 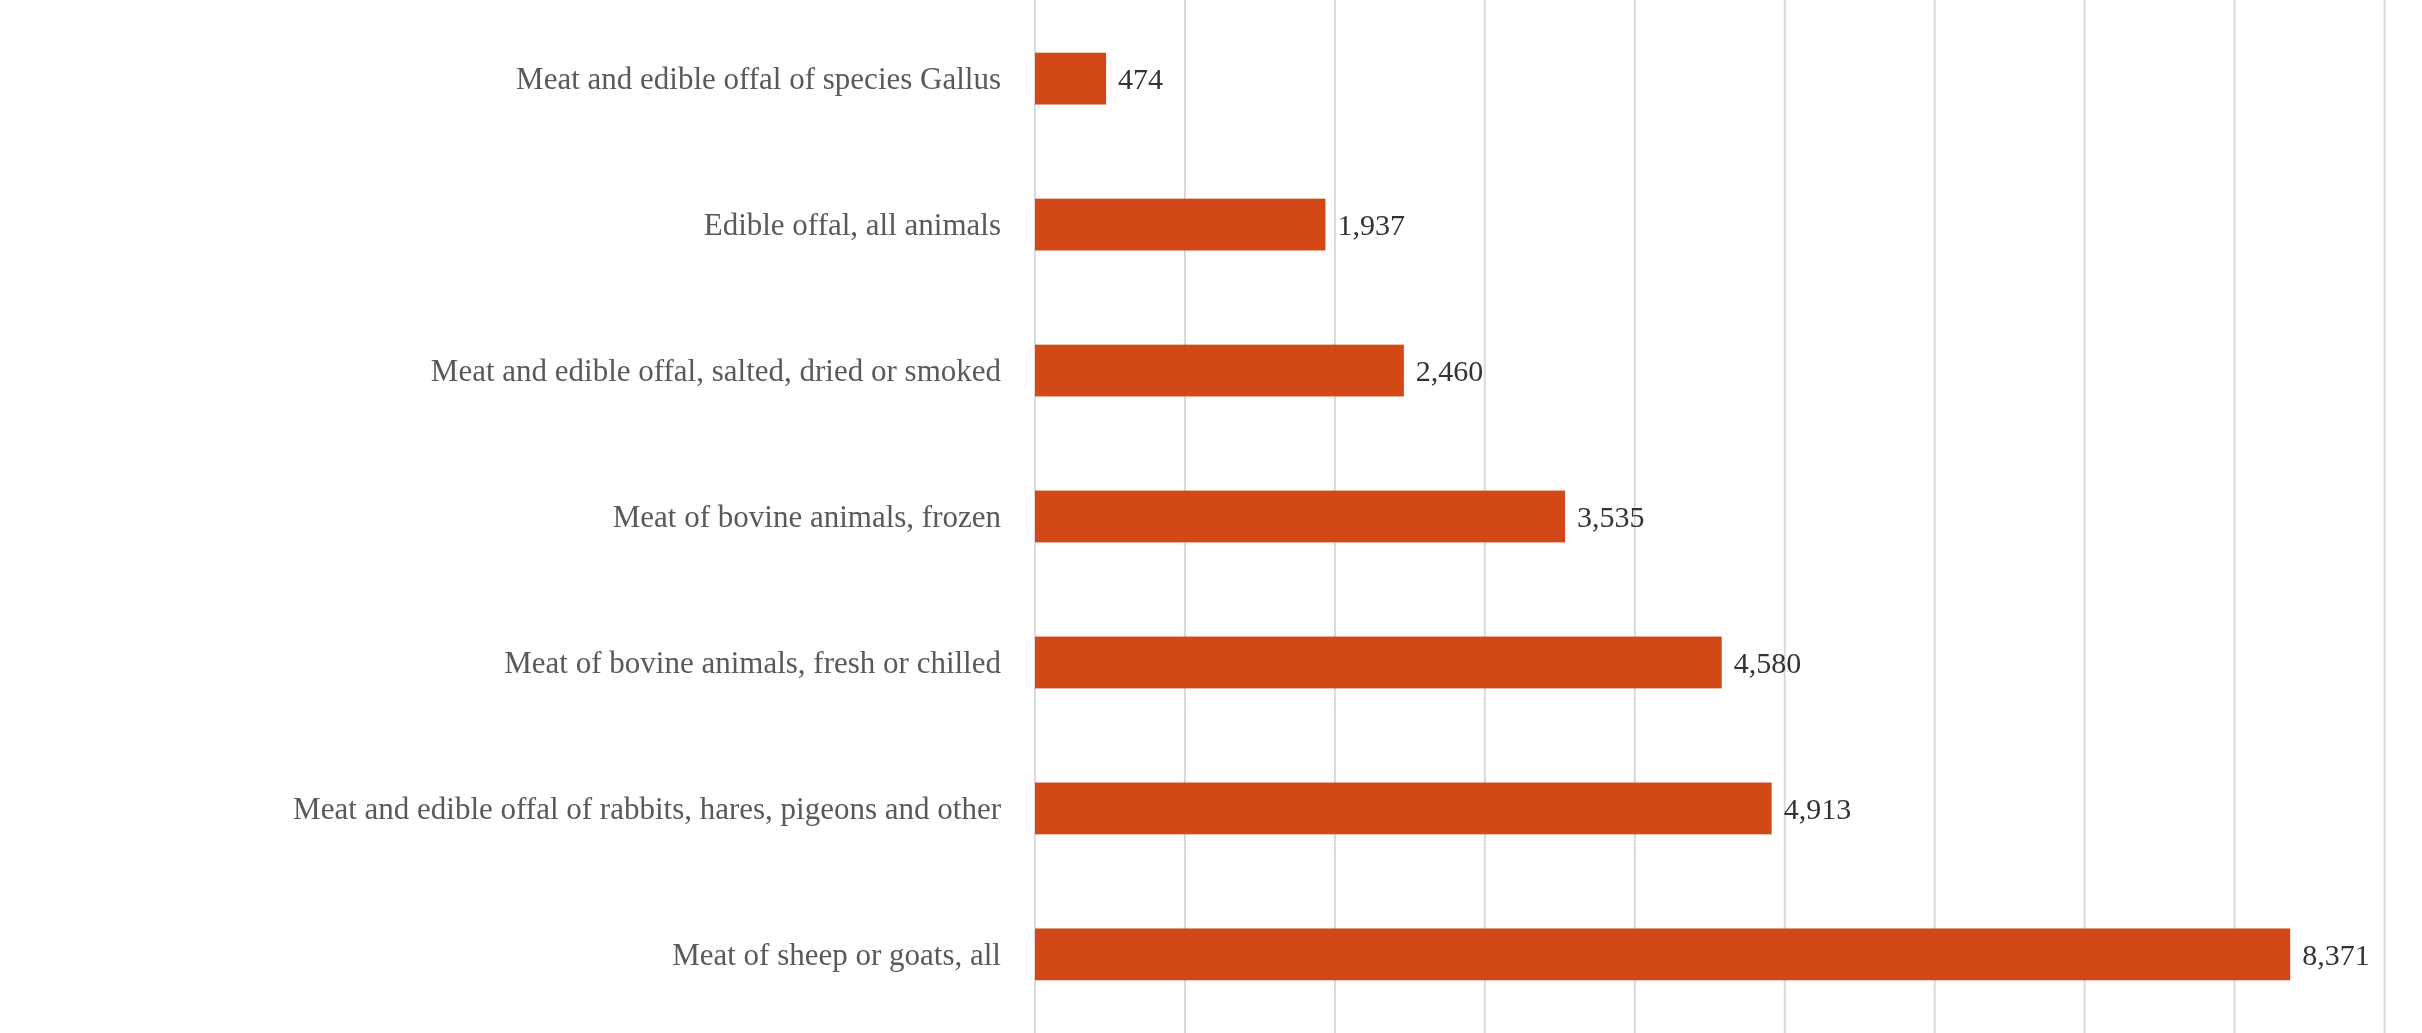 I want to click on data-label: 4,913, so click(x=1817, y=808).